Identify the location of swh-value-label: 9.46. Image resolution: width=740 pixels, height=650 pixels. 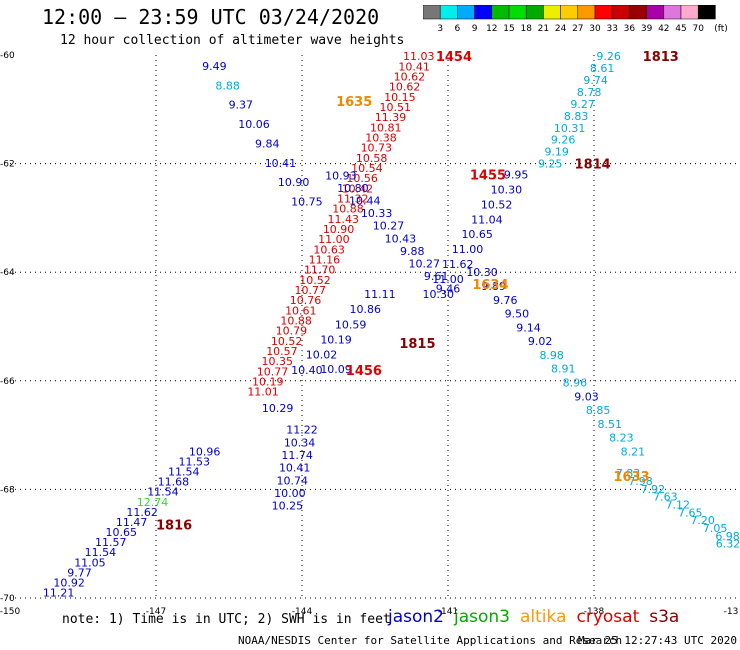
(448, 288).